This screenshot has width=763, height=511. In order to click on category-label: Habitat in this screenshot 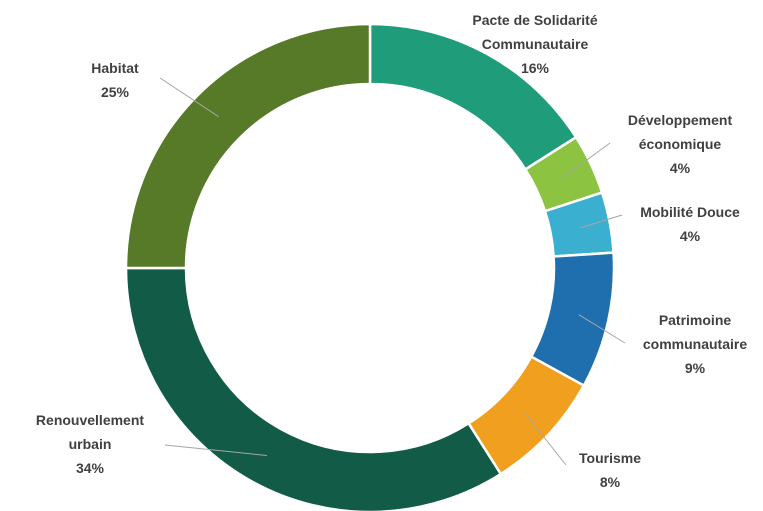, I will do `click(115, 68)`.